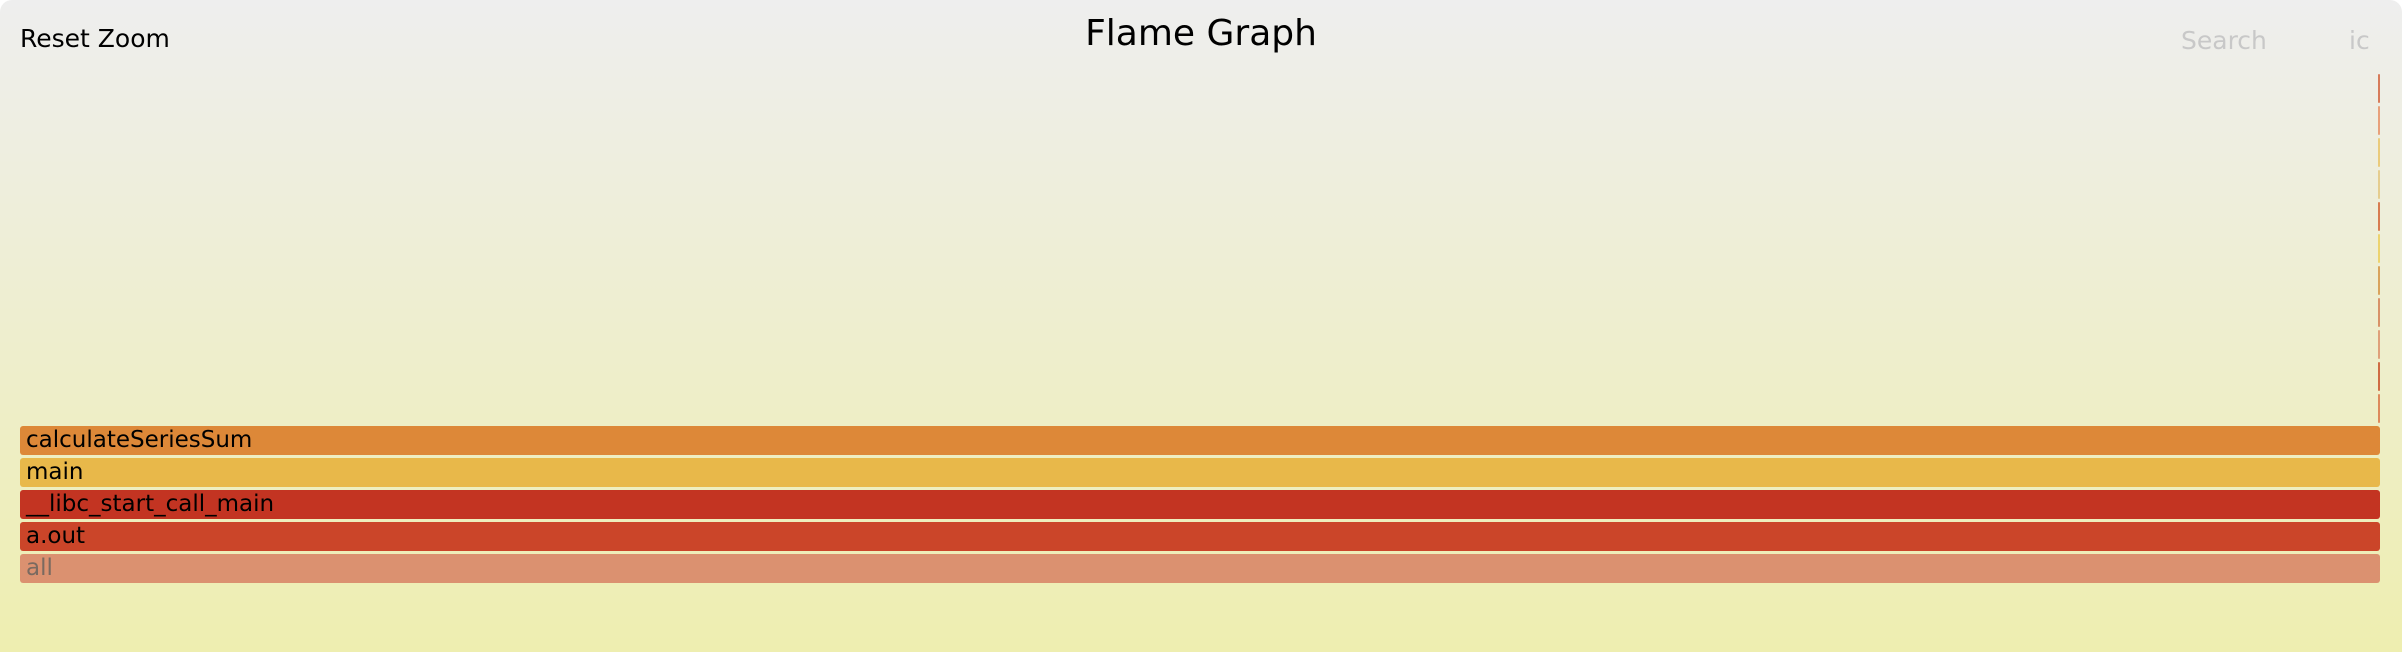 This screenshot has height=654, width=2402. I want to click on reset-zoom-button: Reset Zoom, so click(95, 38).